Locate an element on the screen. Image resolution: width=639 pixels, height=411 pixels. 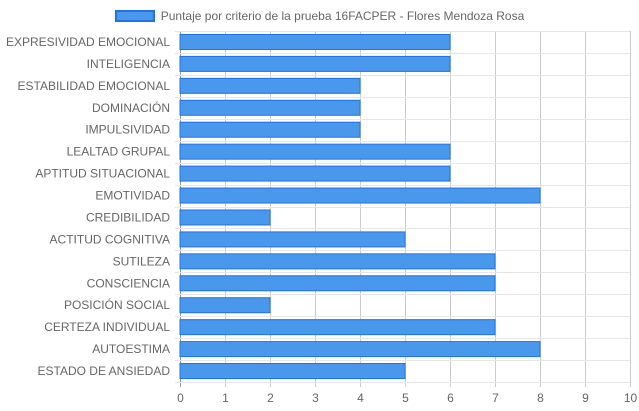
x-tick-label: 7 is located at coordinates (495, 398).